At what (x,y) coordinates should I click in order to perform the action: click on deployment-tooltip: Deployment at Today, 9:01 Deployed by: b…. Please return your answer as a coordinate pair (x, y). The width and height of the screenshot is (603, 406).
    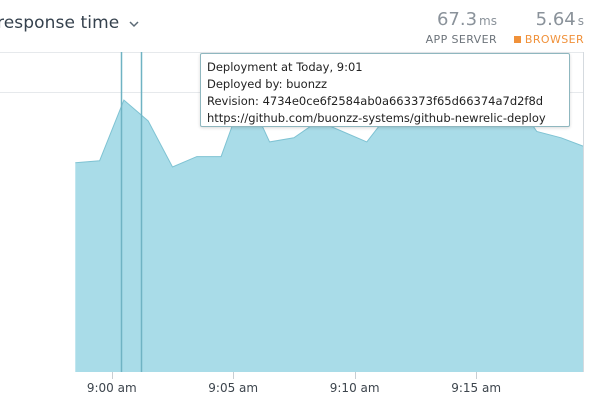
    Looking at the image, I should click on (385, 90).